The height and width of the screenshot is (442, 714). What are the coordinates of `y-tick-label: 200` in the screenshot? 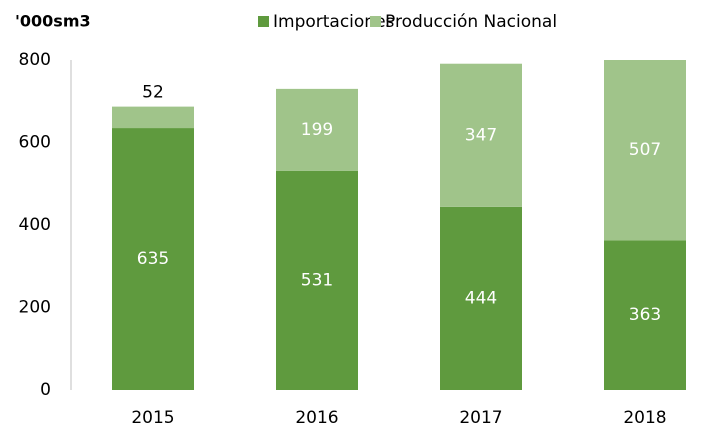 It's located at (35, 308).